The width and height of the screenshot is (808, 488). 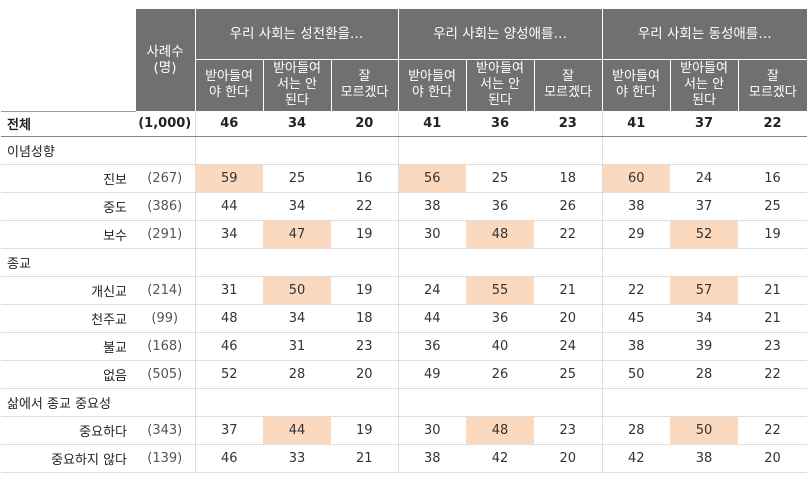 What do you see at coordinates (68, 178) in the screenshot?
I see `row-label: 진보` at bounding box center [68, 178].